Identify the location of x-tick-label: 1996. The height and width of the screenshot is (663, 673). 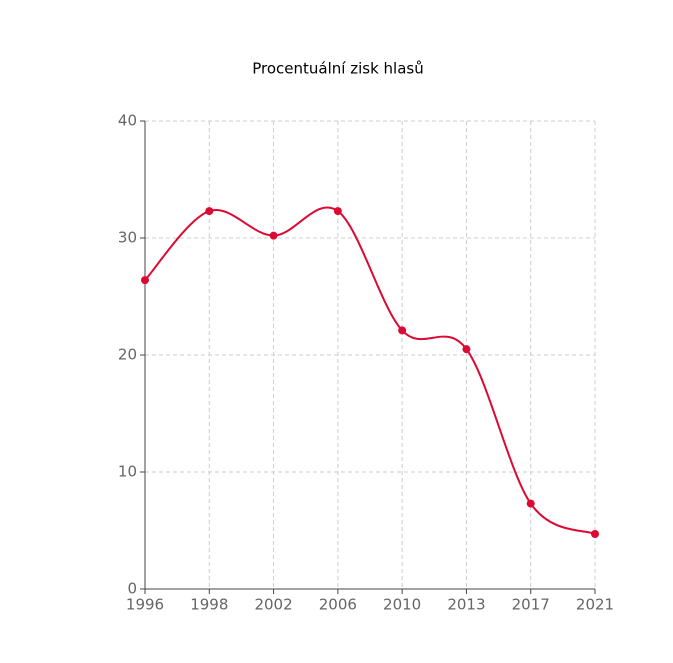
(145, 605).